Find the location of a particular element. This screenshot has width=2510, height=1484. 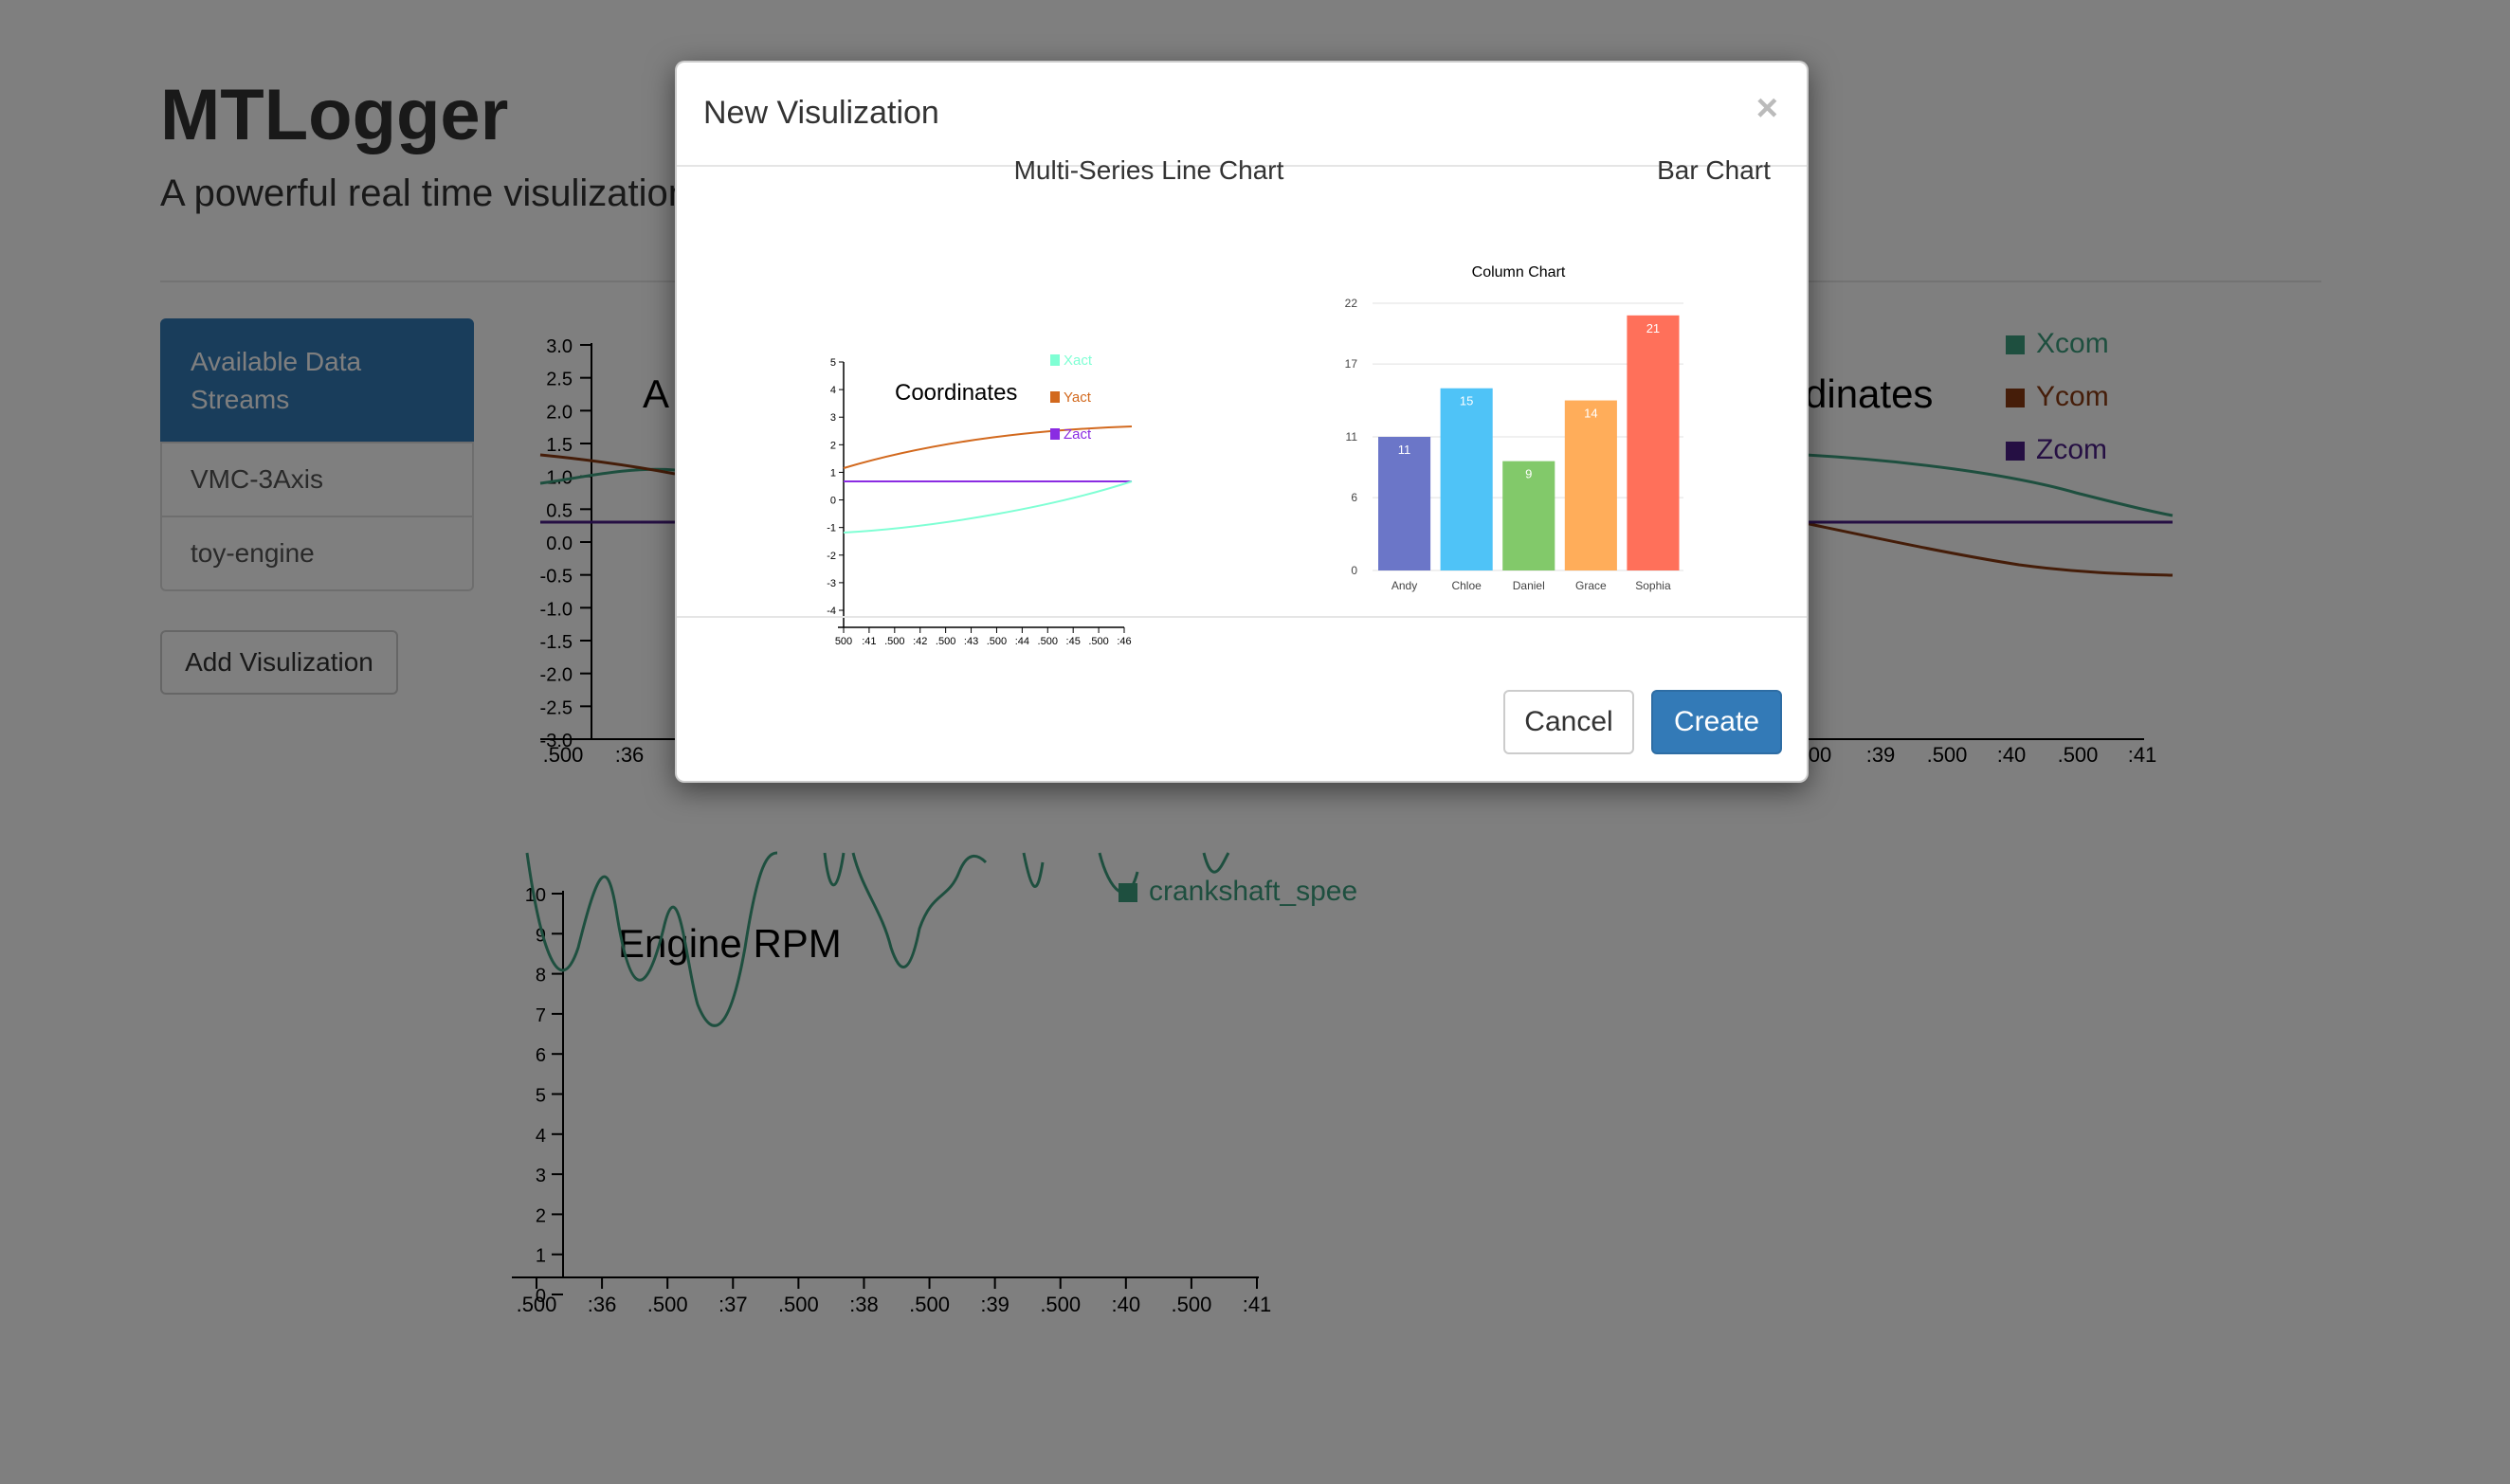

bar-value-label: 9 is located at coordinates (1528, 474).